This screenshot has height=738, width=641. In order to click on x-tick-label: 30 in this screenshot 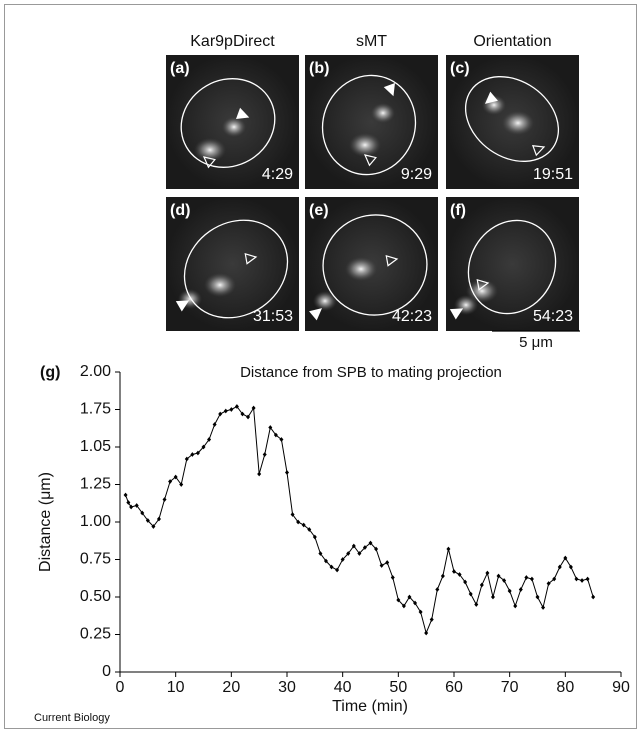, I will do `click(287, 687)`.